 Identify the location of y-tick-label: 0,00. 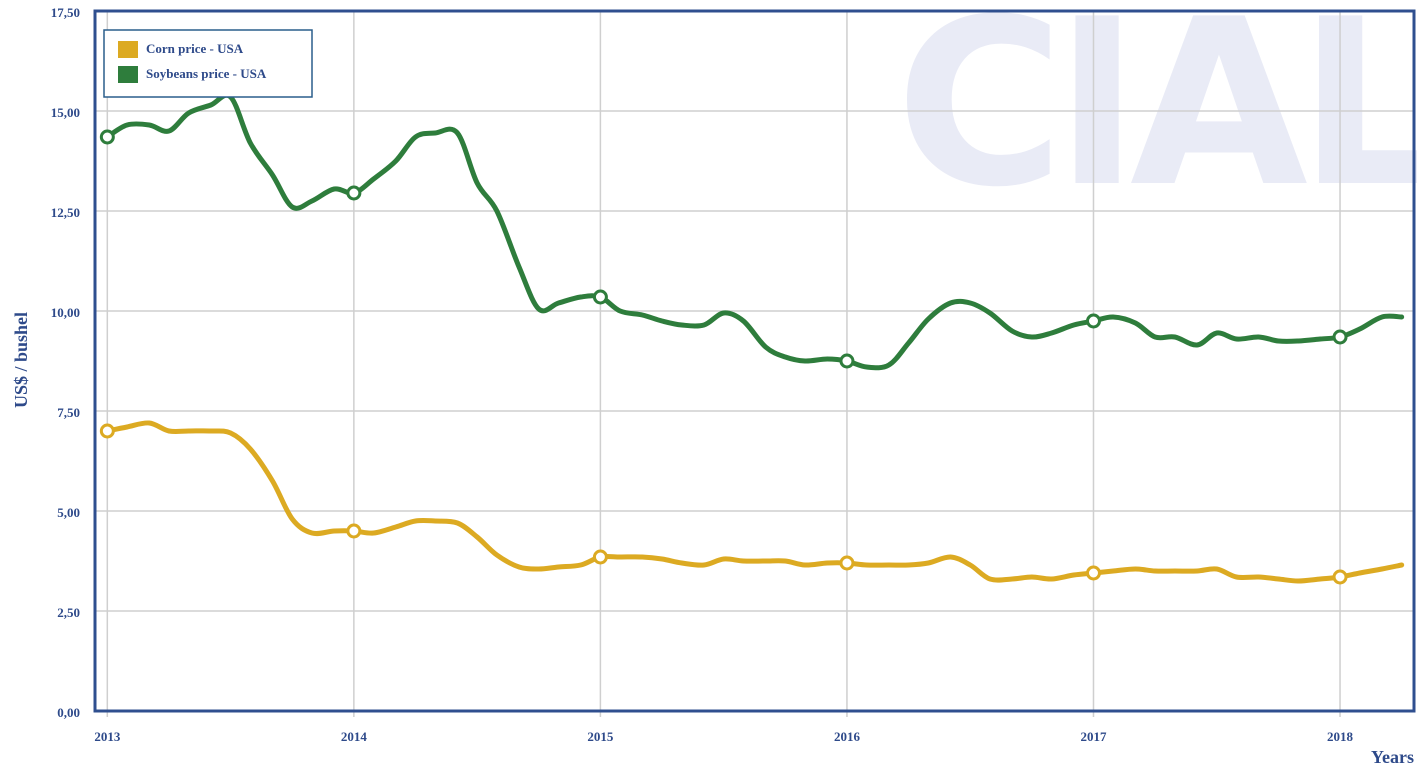
(68, 712).